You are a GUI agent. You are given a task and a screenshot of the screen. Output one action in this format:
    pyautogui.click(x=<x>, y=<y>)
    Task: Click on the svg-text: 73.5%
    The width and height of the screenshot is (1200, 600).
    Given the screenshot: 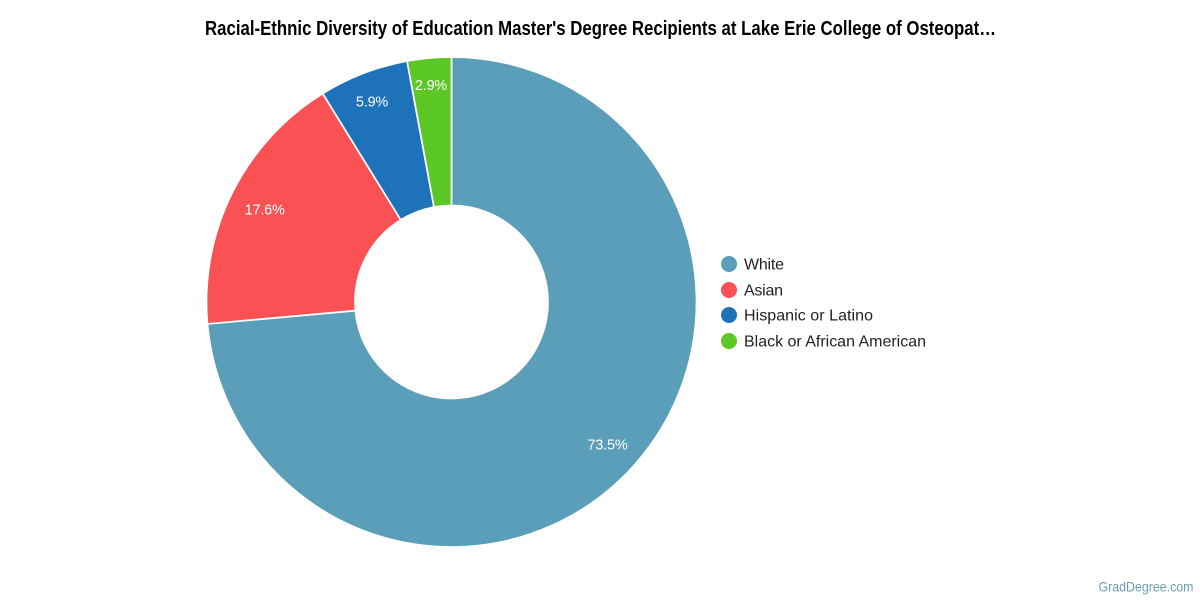 What is the action you would take?
    pyautogui.click(x=607, y=446)
    